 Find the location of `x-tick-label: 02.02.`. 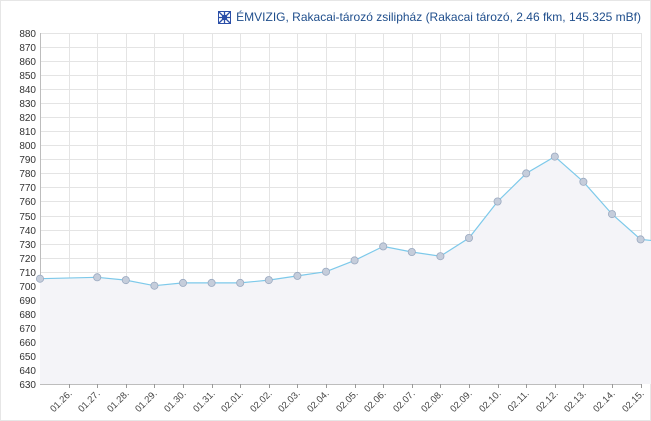

x-tick-label: 02.02. is located at coordinates (261, 401).